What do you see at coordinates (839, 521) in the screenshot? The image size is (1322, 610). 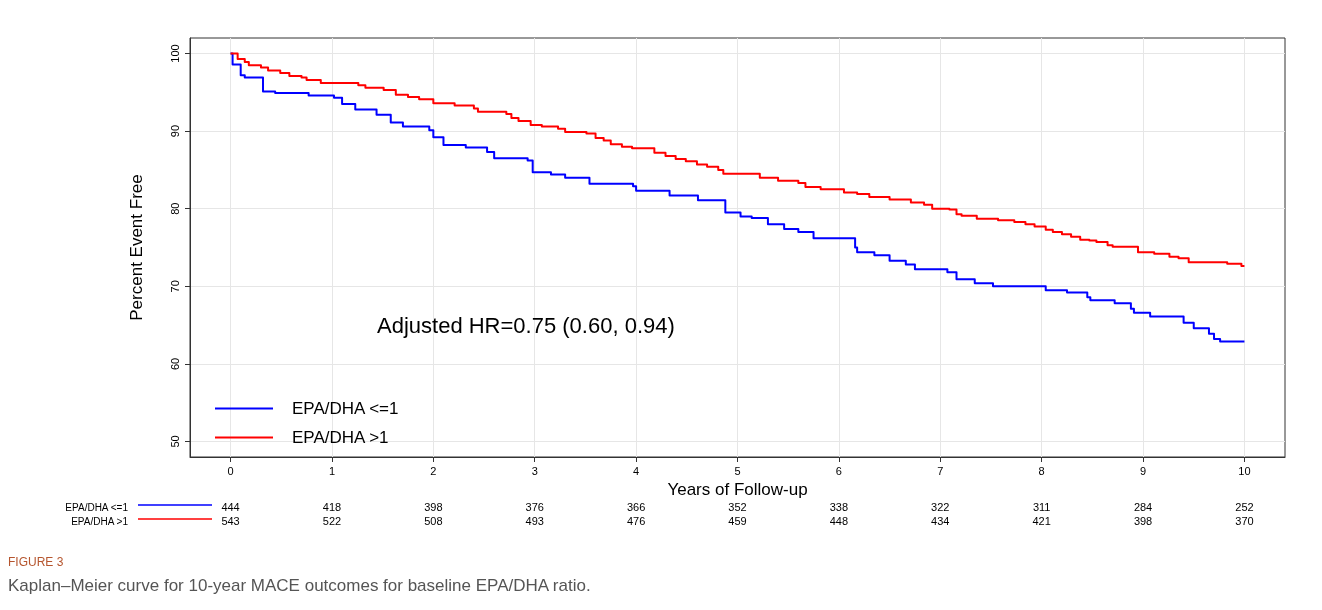 I see `text: 448` at bounding box center [839, 521].